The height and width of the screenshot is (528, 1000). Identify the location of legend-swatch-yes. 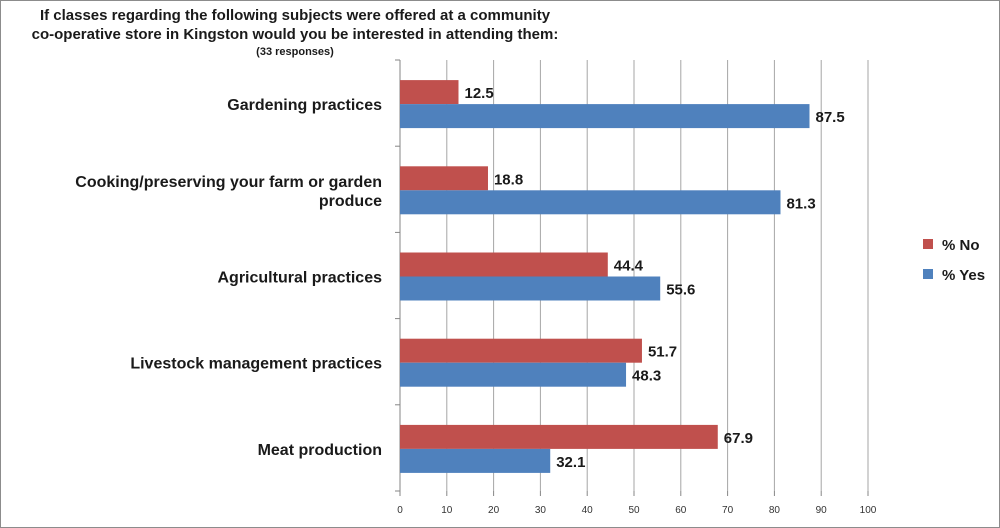
(928, 274).